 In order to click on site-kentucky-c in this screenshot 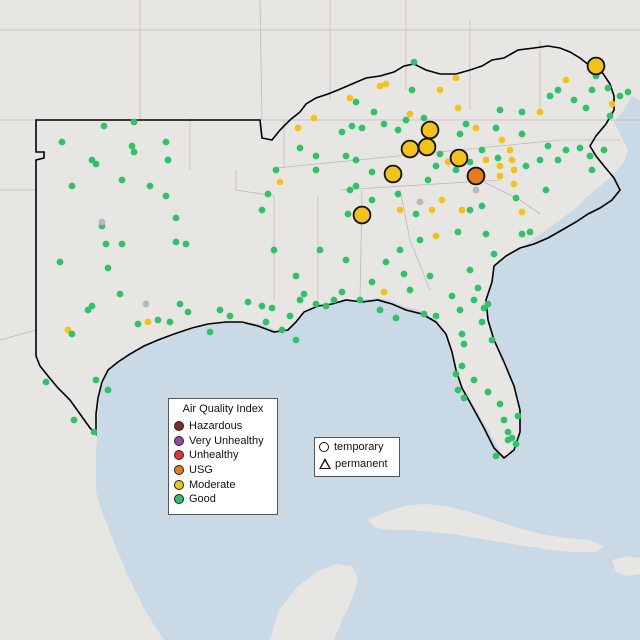, I will do `click(427, 147)`.